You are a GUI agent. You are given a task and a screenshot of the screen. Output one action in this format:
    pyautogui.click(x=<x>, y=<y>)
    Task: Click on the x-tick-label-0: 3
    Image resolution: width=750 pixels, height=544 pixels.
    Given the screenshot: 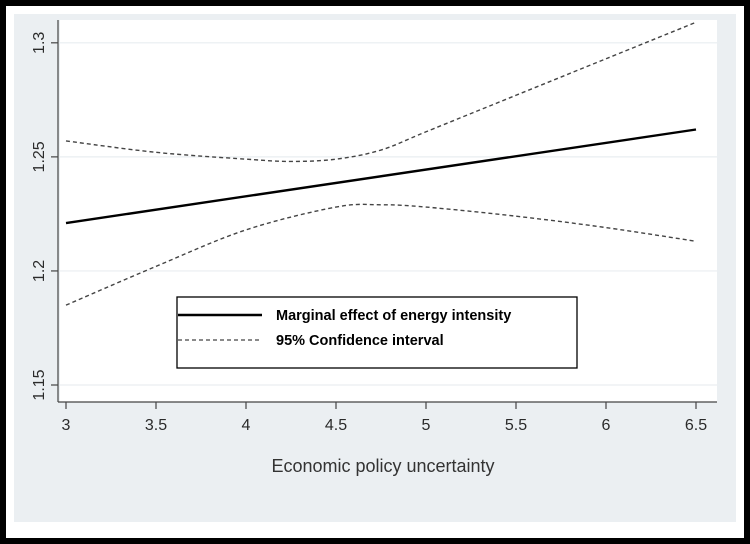 What is the action you would take?
    pyautogui.click(x=66, y=425)
    